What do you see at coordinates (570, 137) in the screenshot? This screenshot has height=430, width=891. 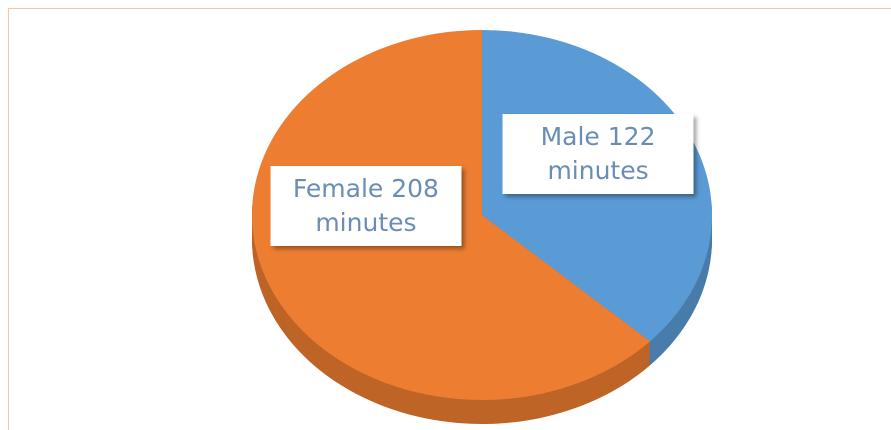 I see `category-label: Male` at bounding box center [570, 137].